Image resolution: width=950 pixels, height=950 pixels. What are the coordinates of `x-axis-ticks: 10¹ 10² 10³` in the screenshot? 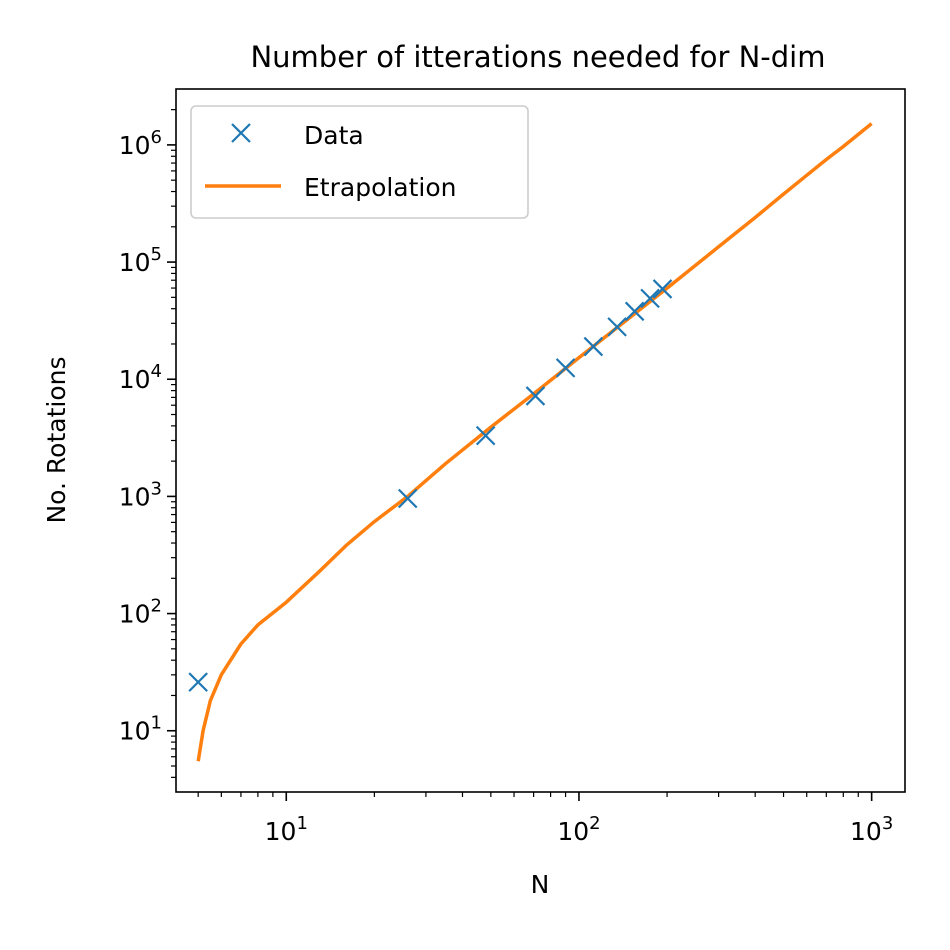 It's located at (545, 819).